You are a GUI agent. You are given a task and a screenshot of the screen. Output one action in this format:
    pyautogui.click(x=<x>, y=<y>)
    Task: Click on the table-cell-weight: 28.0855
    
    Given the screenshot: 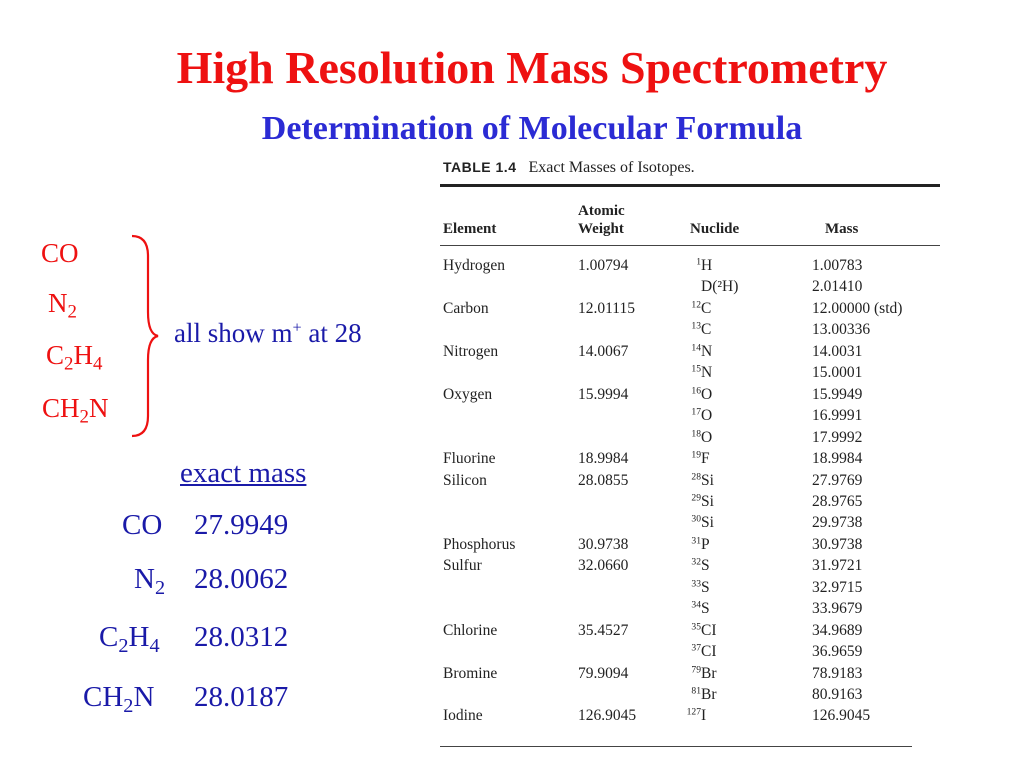 What is the action you would take?
    pyautogui.click(x=603, y=480)
    